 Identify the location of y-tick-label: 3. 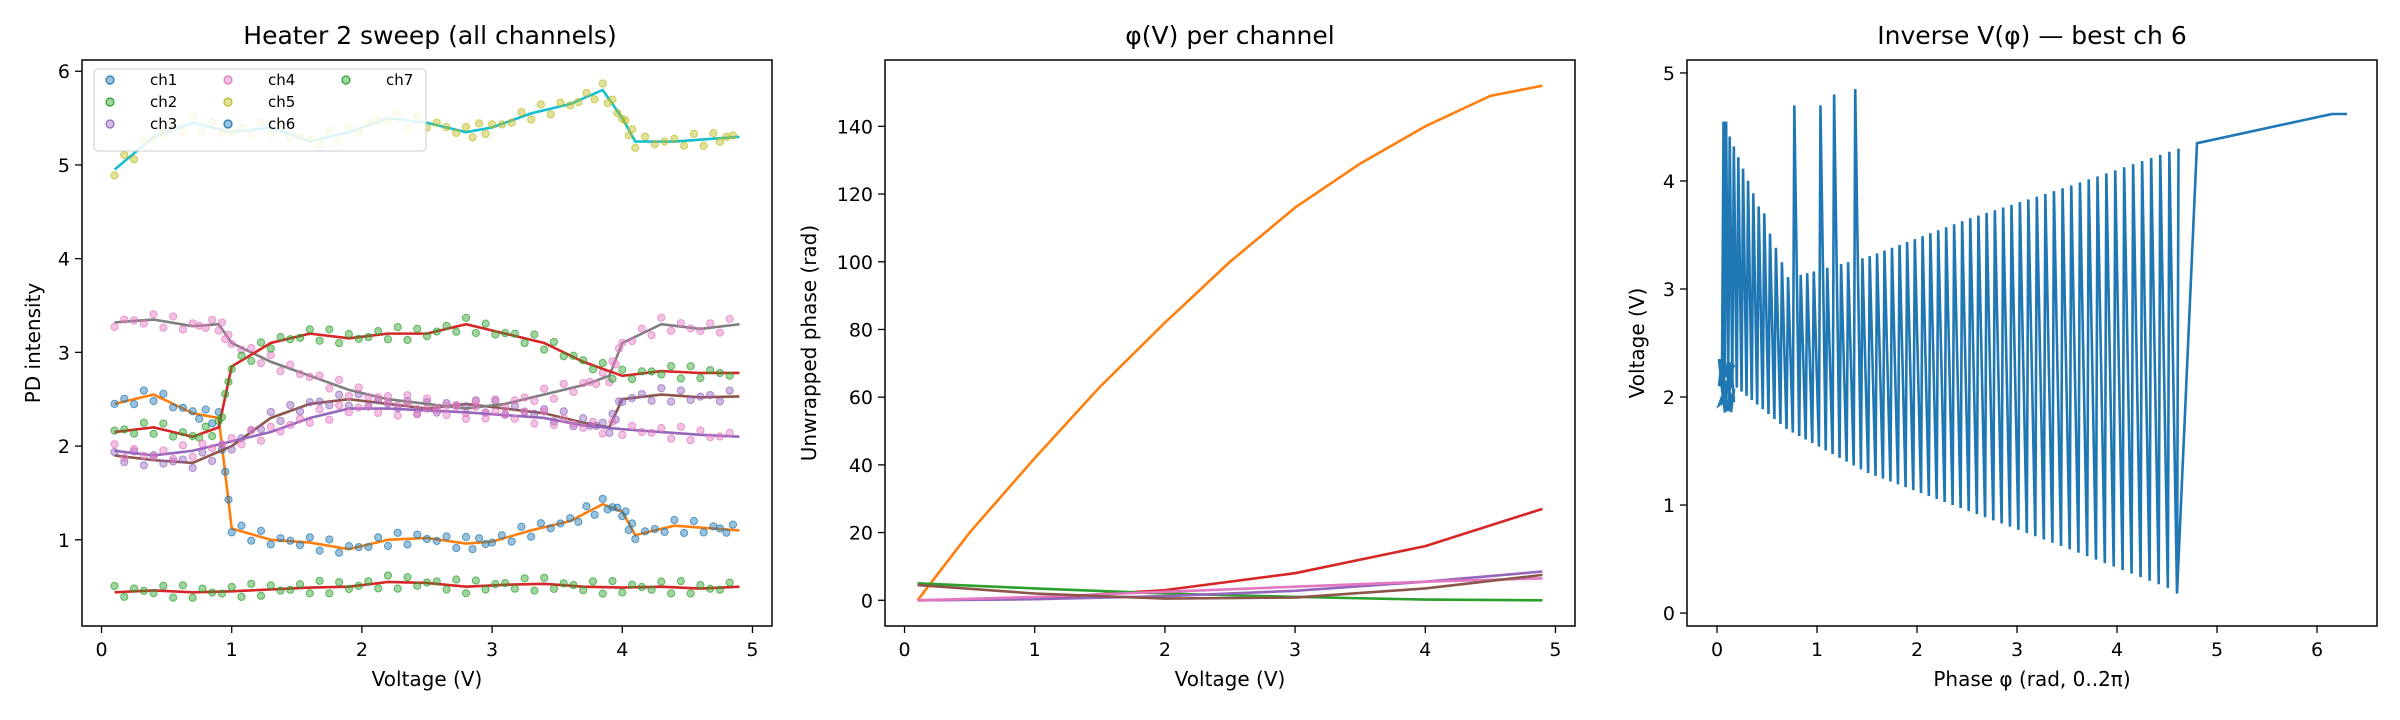
(1669, 290).